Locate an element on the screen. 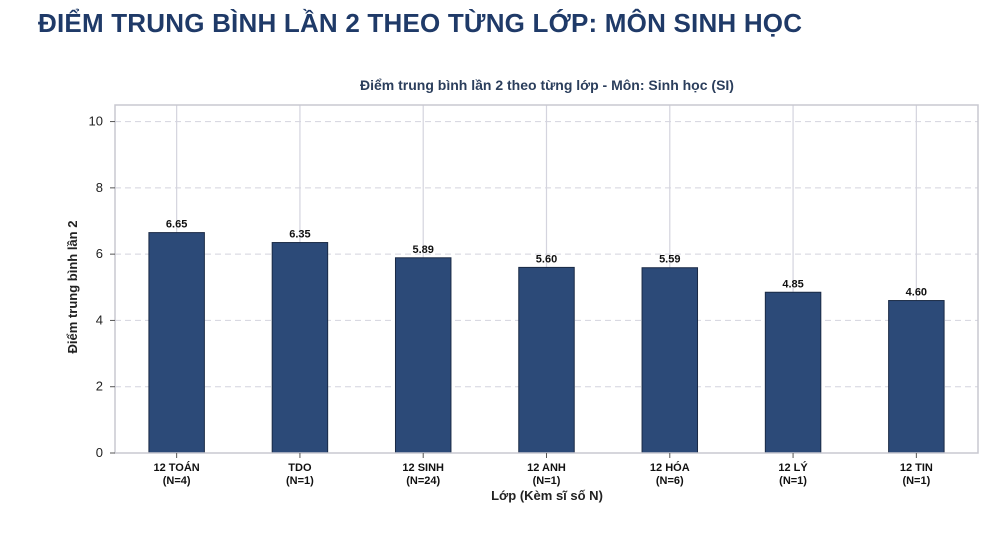  x-sample-size-label: (N=6) is located at coordinates (670, 481).